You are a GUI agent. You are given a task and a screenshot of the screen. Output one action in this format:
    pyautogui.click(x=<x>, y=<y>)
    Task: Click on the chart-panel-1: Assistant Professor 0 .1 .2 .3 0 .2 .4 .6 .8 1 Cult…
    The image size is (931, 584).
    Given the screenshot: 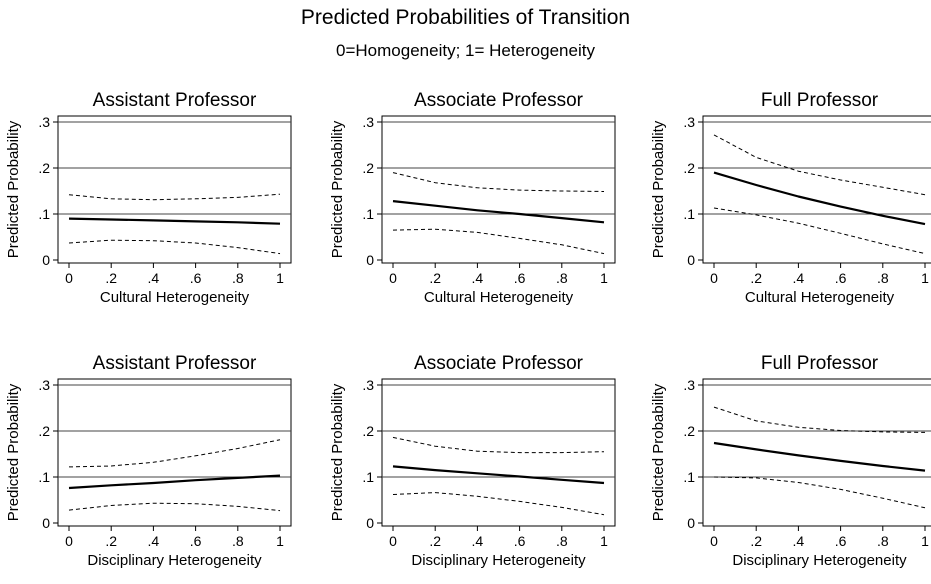 What is the action you would take?
    pyautogui.click(x=148, y=198)
    